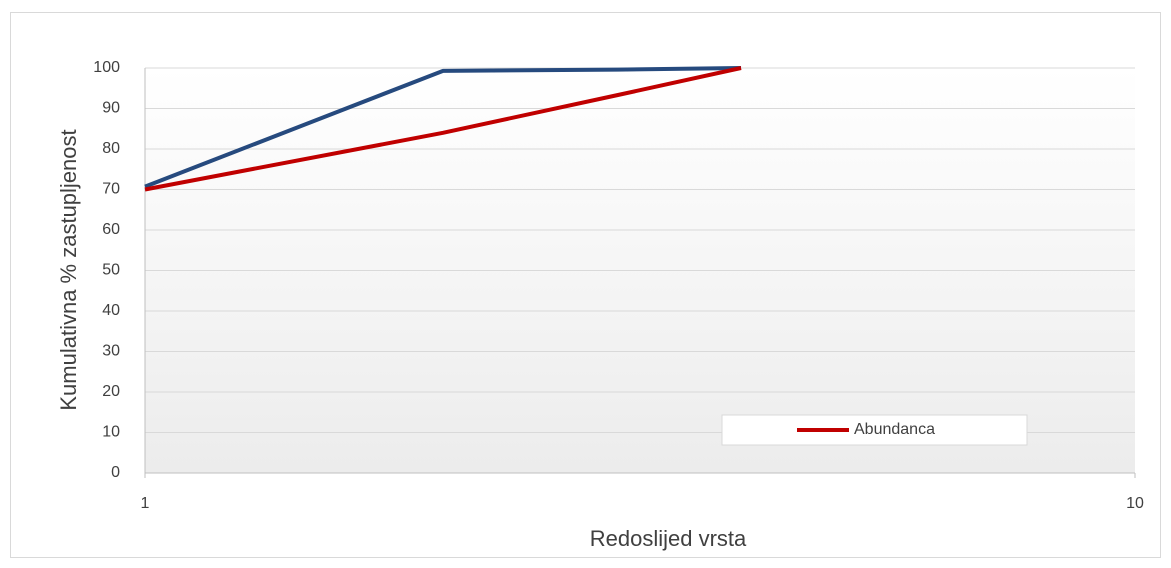 The height and width of the screenshot is (568, 1171). What do you see at coordinates (111, 229) in the screenshot?
I see `y-tick-label: 60` at bounding box center [111, 229].